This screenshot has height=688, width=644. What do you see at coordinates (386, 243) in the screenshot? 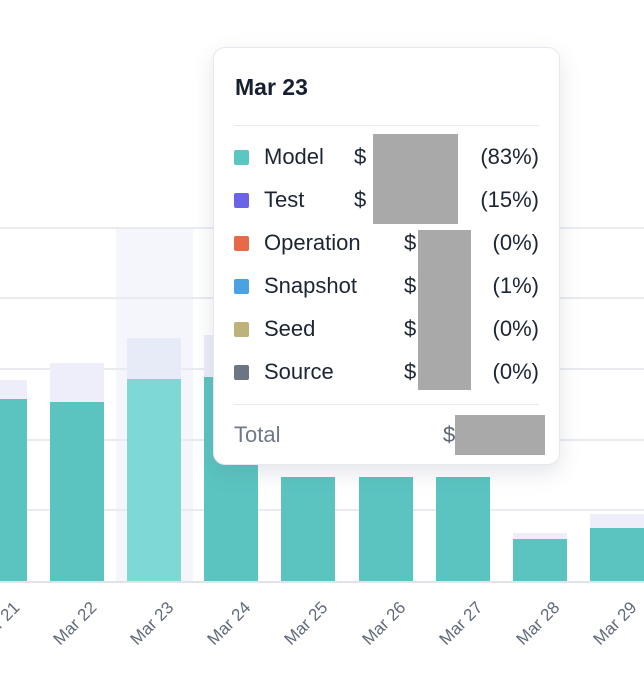
I see `tooltip-row: Operation $ (0%)` at bounding box center [386, 243].